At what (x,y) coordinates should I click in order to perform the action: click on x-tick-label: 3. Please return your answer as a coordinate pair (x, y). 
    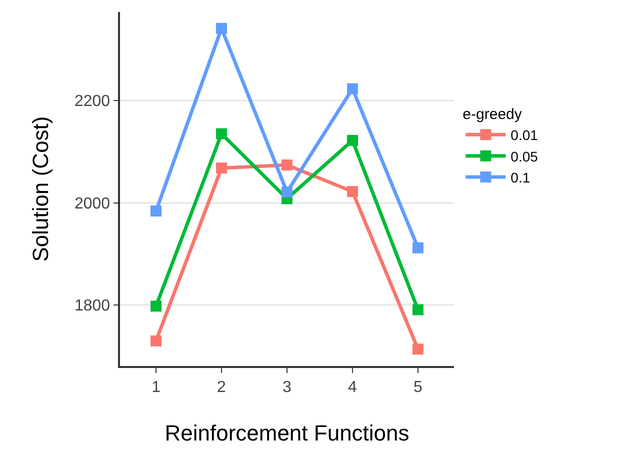
    Looking at the image, I should click on (287, 387).